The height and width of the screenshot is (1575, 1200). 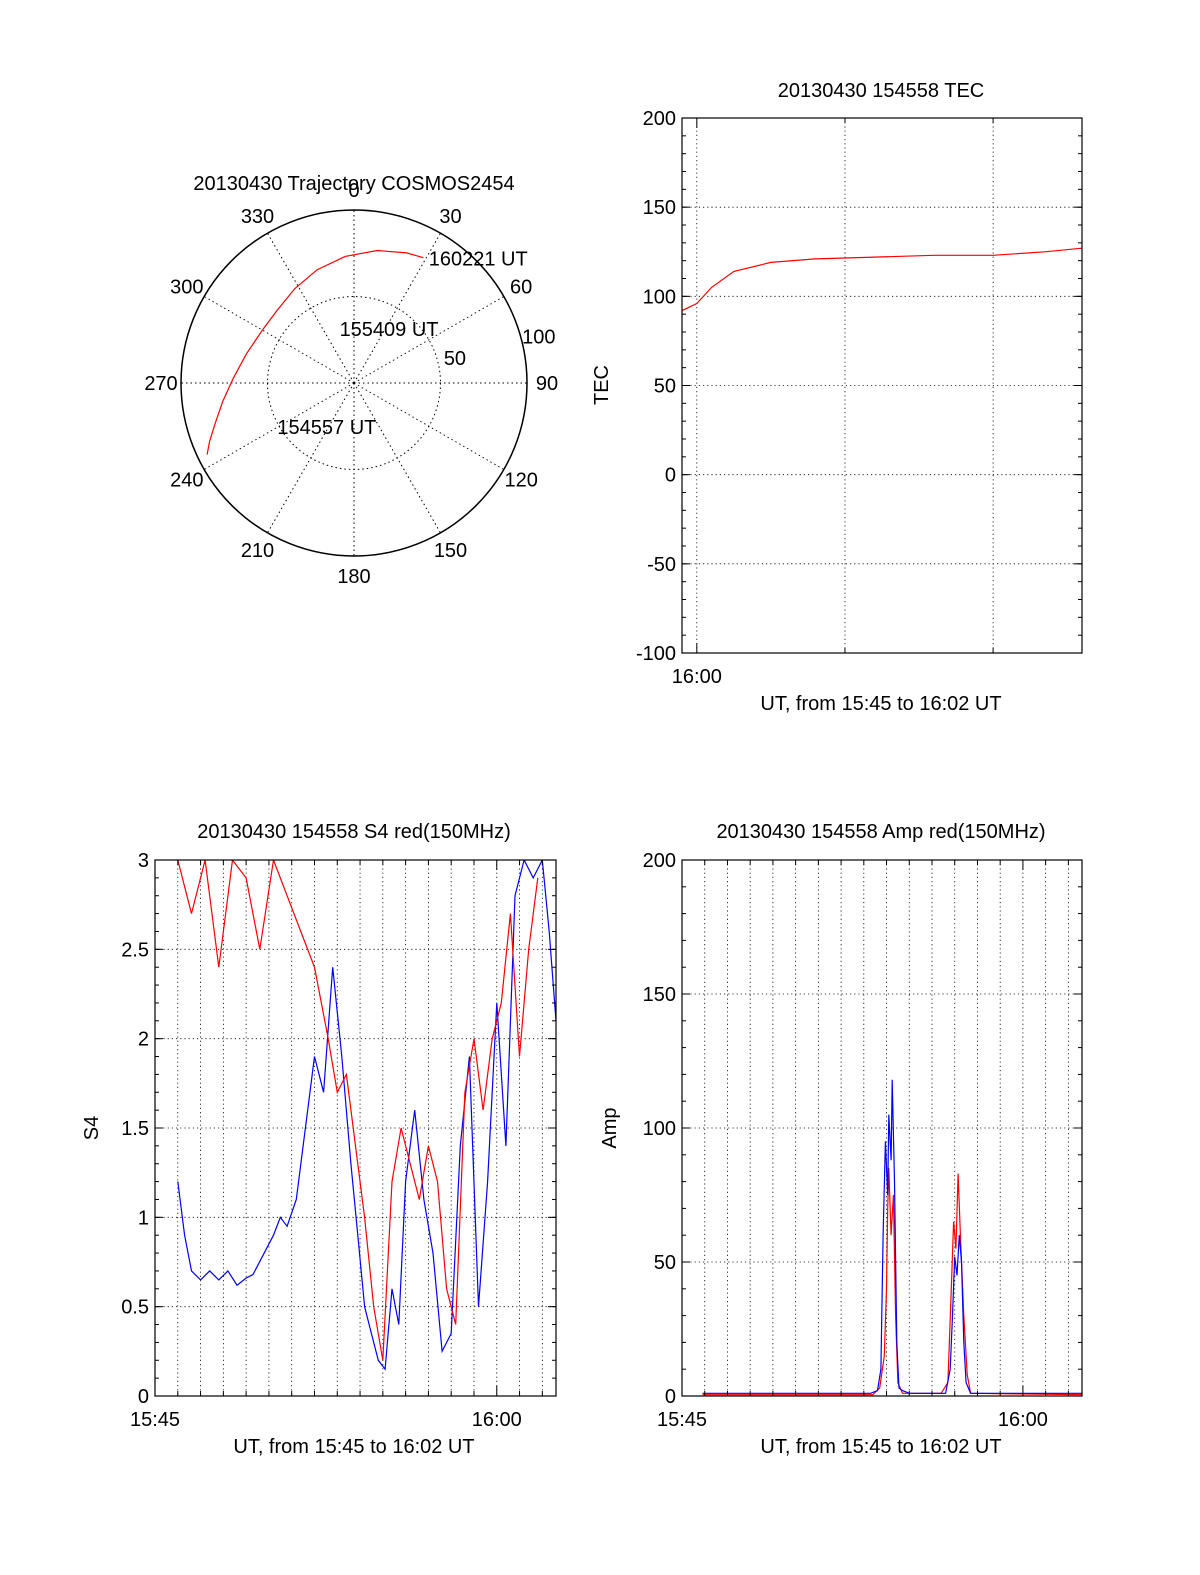 I want to click on amp-ytick-label: 100, so click(x=659, y=1129).